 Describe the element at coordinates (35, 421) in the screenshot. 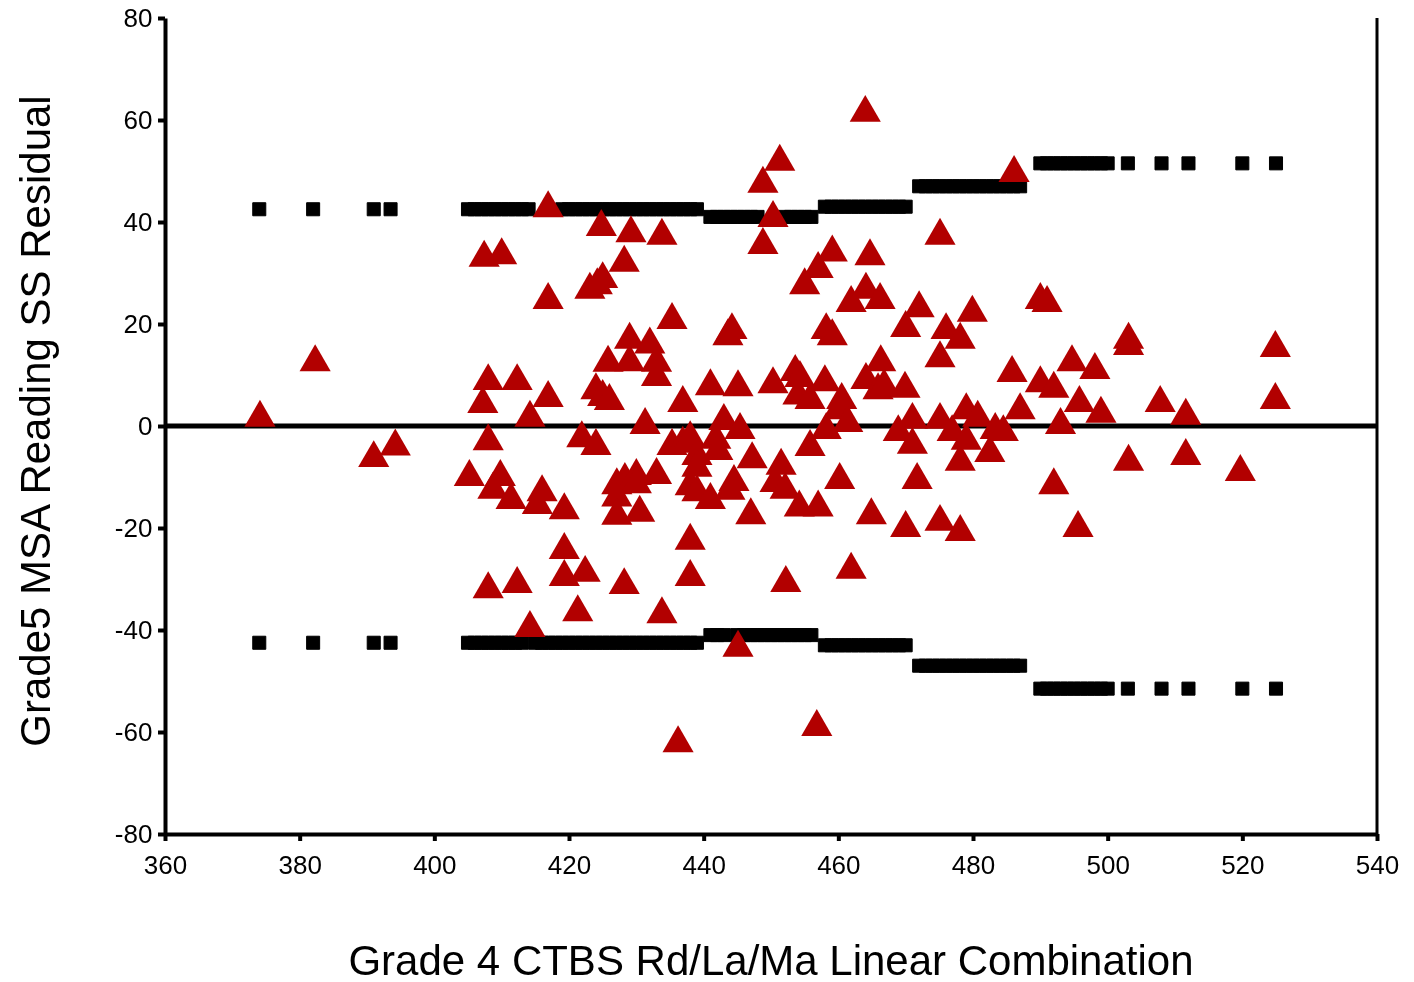

I see `y-axis-title: Grade5 MSA Reading SS Residual` at that location.